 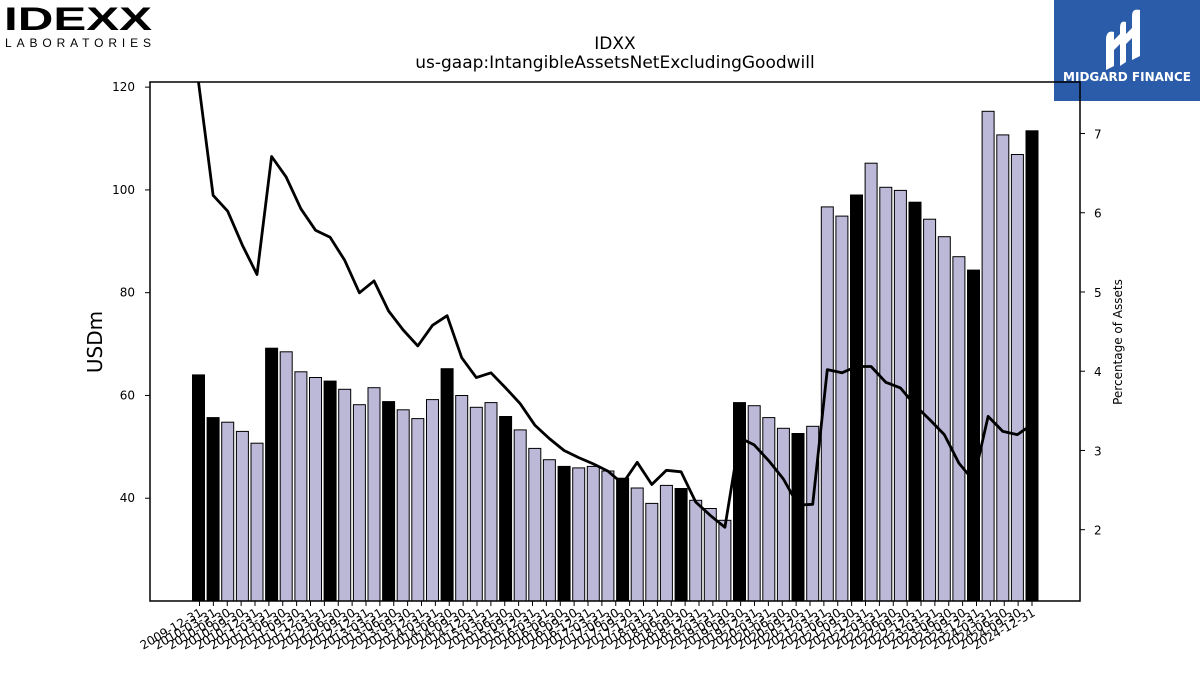 I want to click on y2-tick-label: 2, so click(x=1098, y=531).